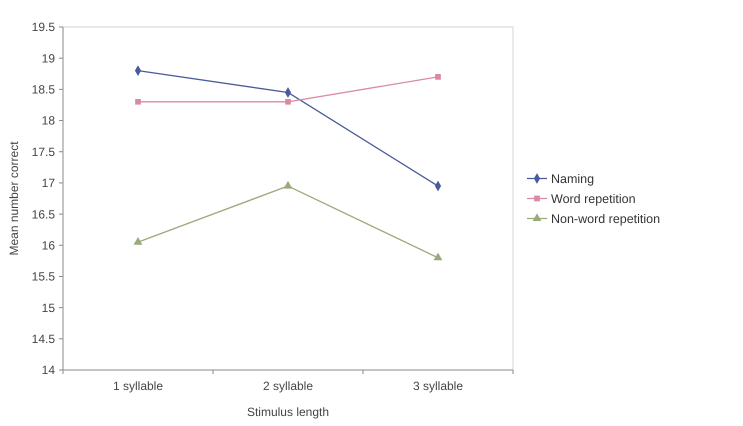 The width and height of the screenshot is (743, 426). I want to click on y-tick-label: 15, so click(49, 307).